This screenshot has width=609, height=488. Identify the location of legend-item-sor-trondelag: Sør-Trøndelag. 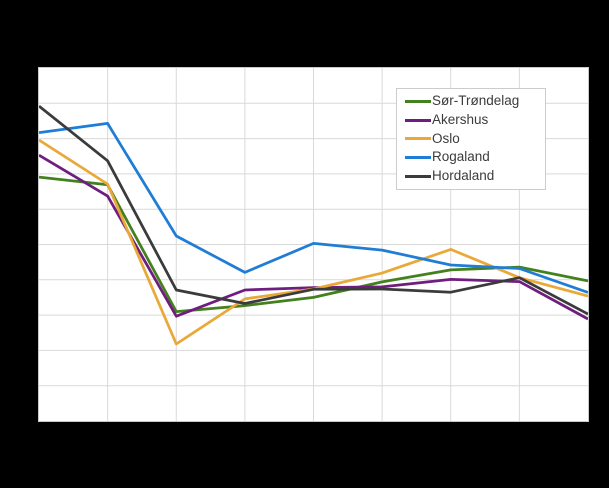
(472, 101).